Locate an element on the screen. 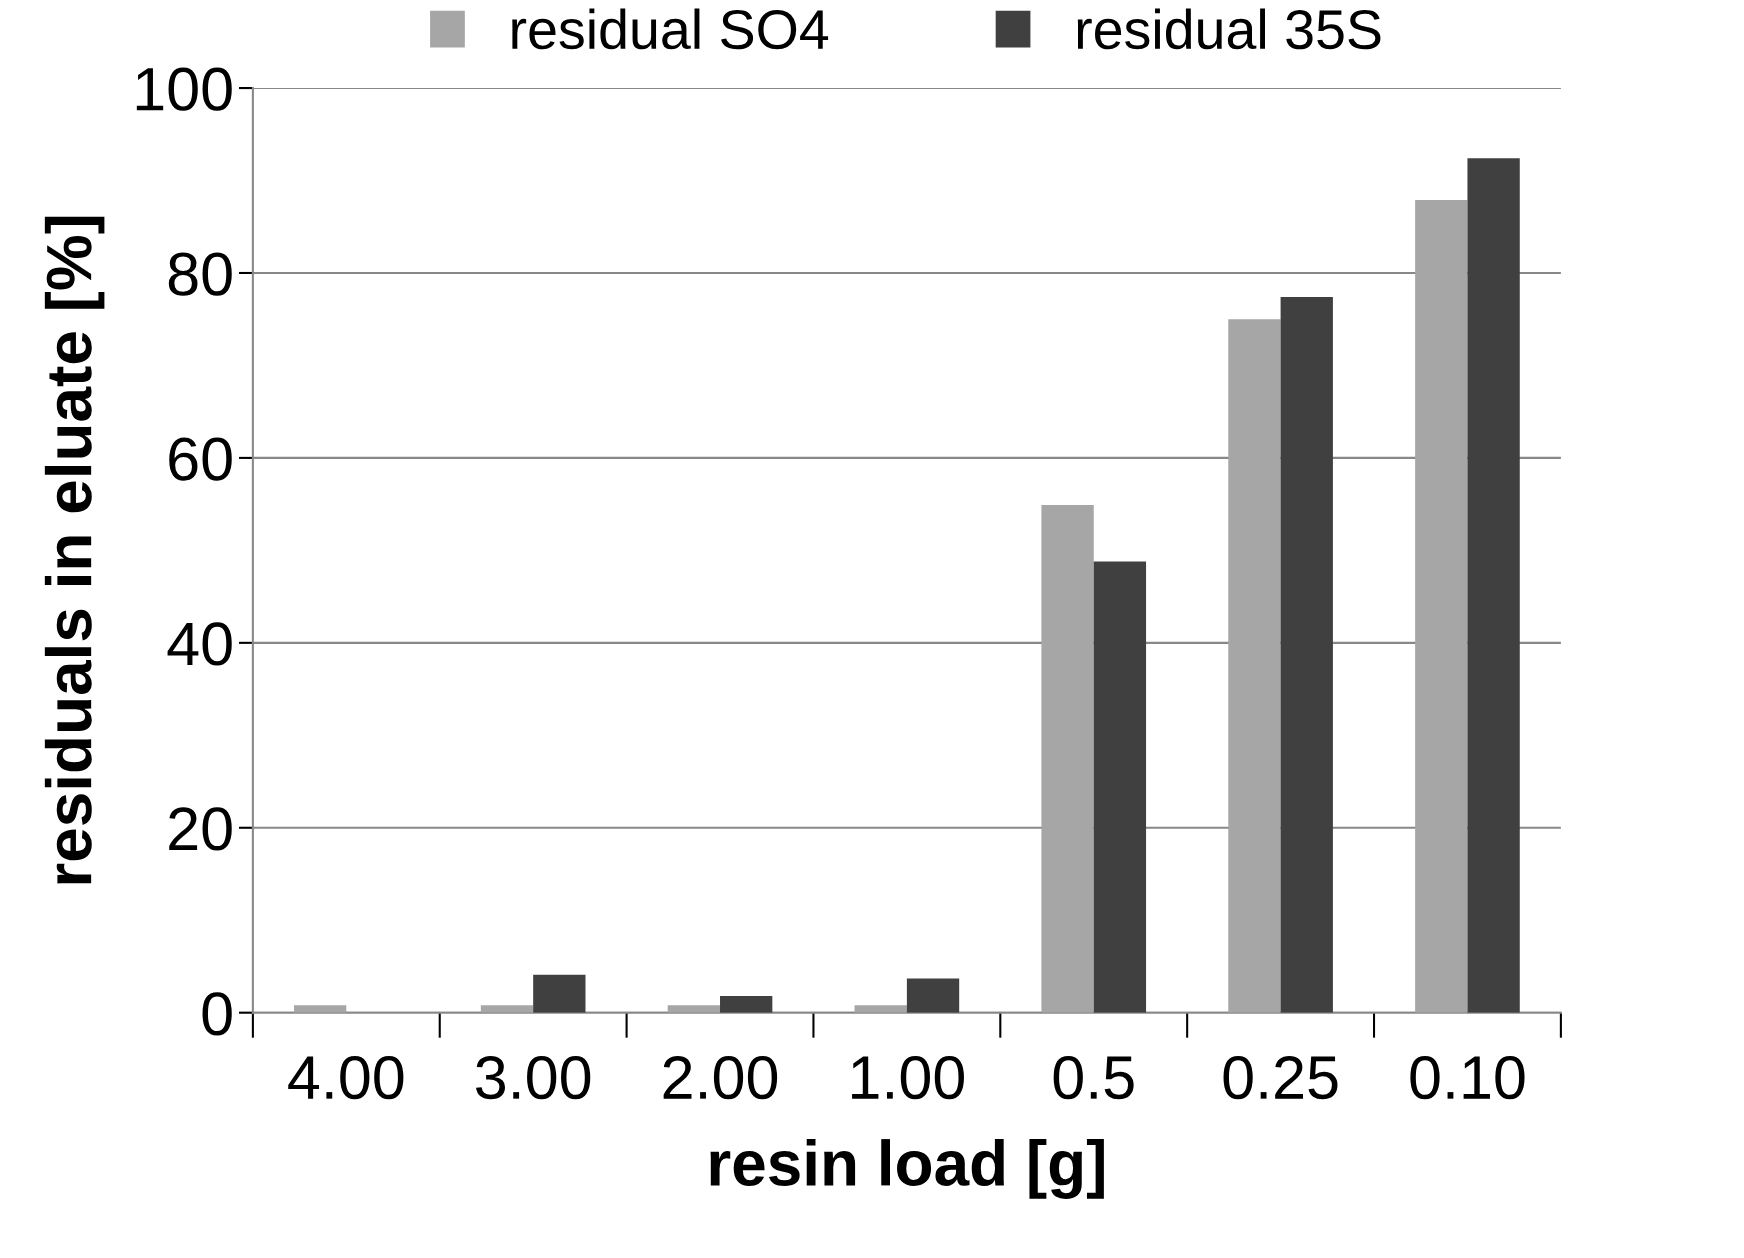 This screenshot has width=1744, height=1258. y-tick-label: 20 is located at coordinates (200, 829).